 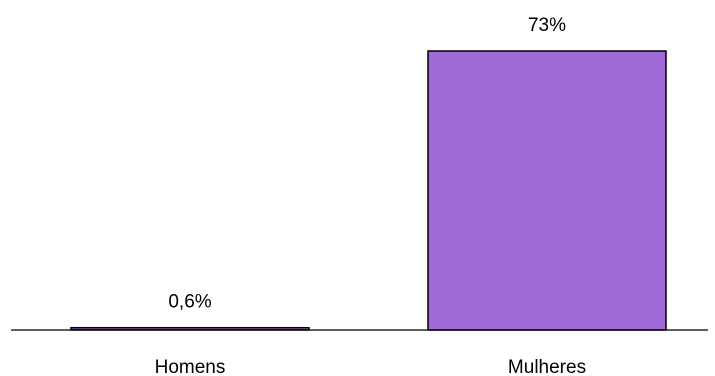 I want to click on data-label-mulheres: 73%, so click(x=547, y=25).